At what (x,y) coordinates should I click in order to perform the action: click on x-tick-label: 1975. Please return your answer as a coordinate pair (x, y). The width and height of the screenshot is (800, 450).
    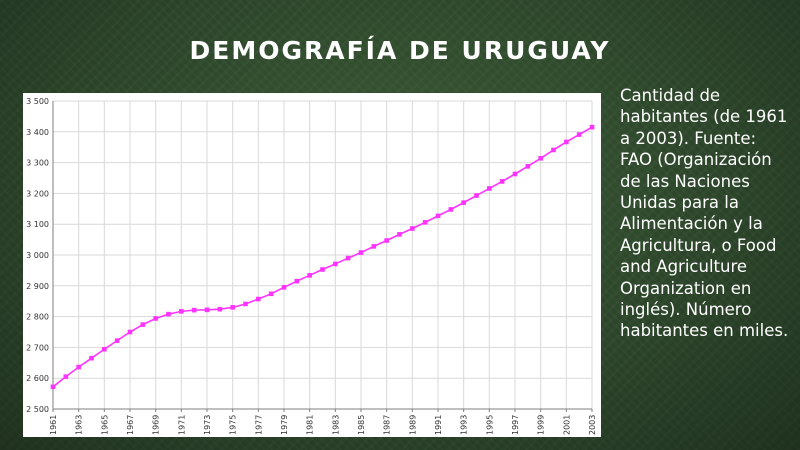
    Looking at the image, I should click on (233, 425).